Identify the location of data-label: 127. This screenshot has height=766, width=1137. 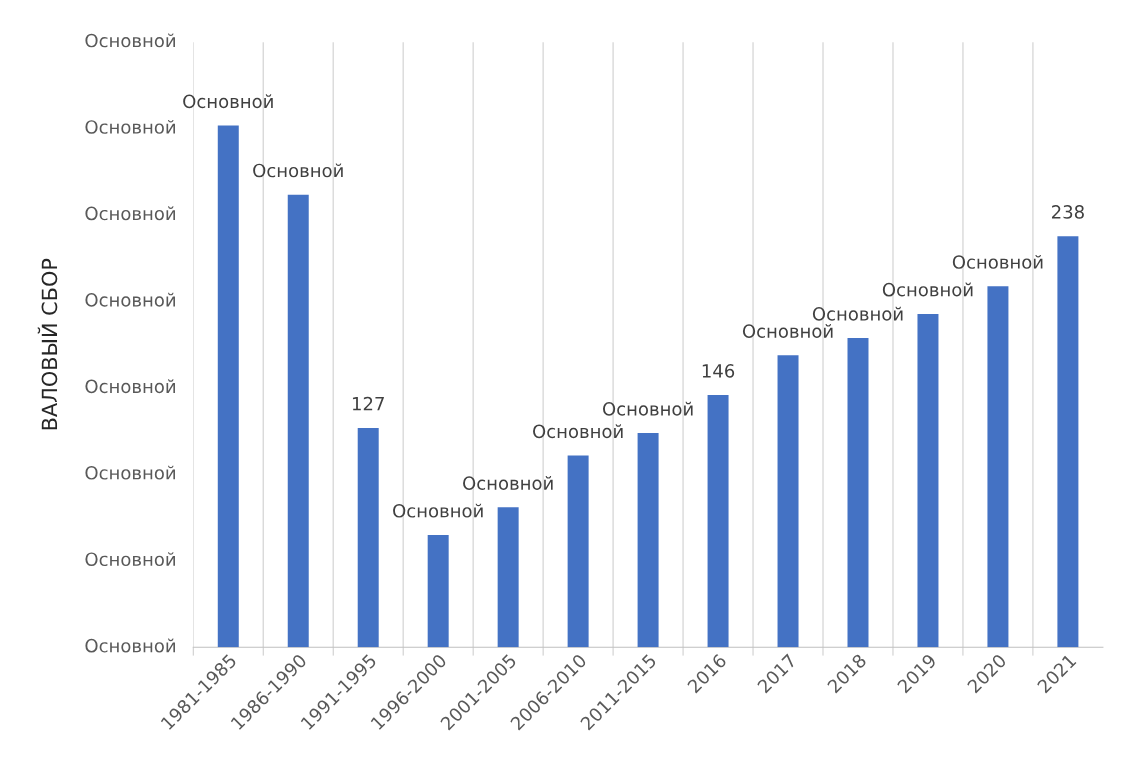
(368, 403).